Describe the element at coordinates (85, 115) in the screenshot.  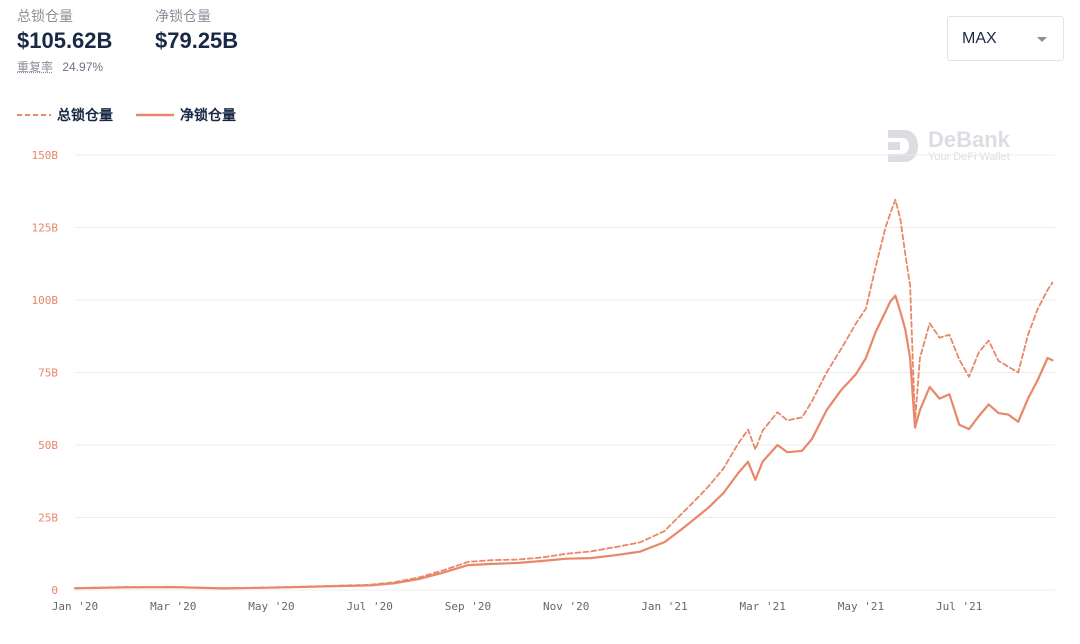
I see `legend-label-total: 总锁仓量` at that location.